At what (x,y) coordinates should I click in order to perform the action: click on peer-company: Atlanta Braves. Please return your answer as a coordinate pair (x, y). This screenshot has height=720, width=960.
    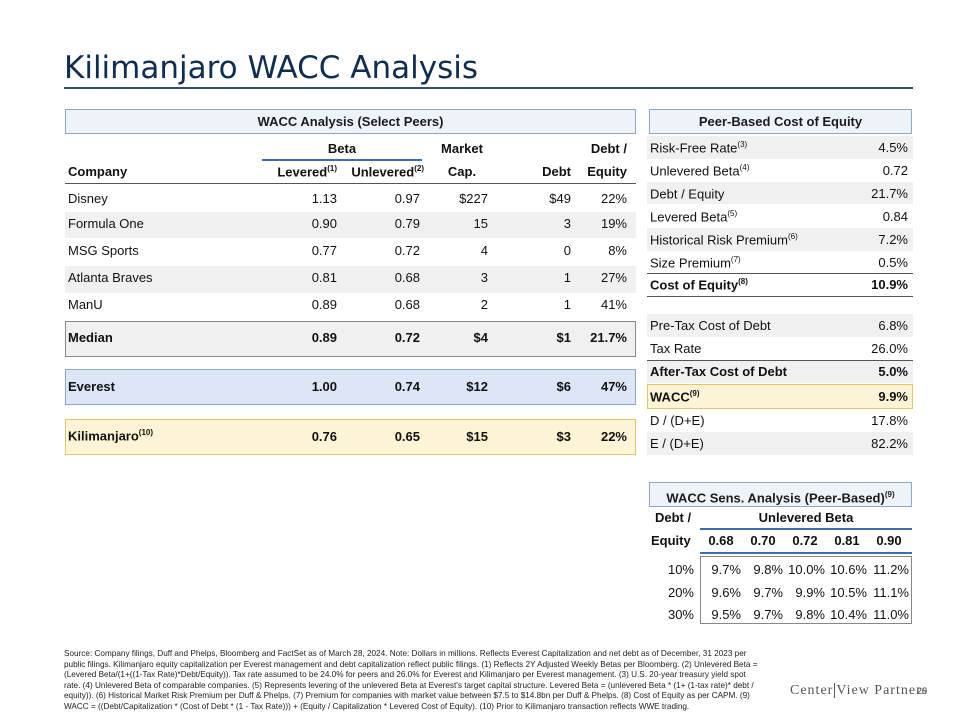
    Looking at the image, I should click on (110, 277).